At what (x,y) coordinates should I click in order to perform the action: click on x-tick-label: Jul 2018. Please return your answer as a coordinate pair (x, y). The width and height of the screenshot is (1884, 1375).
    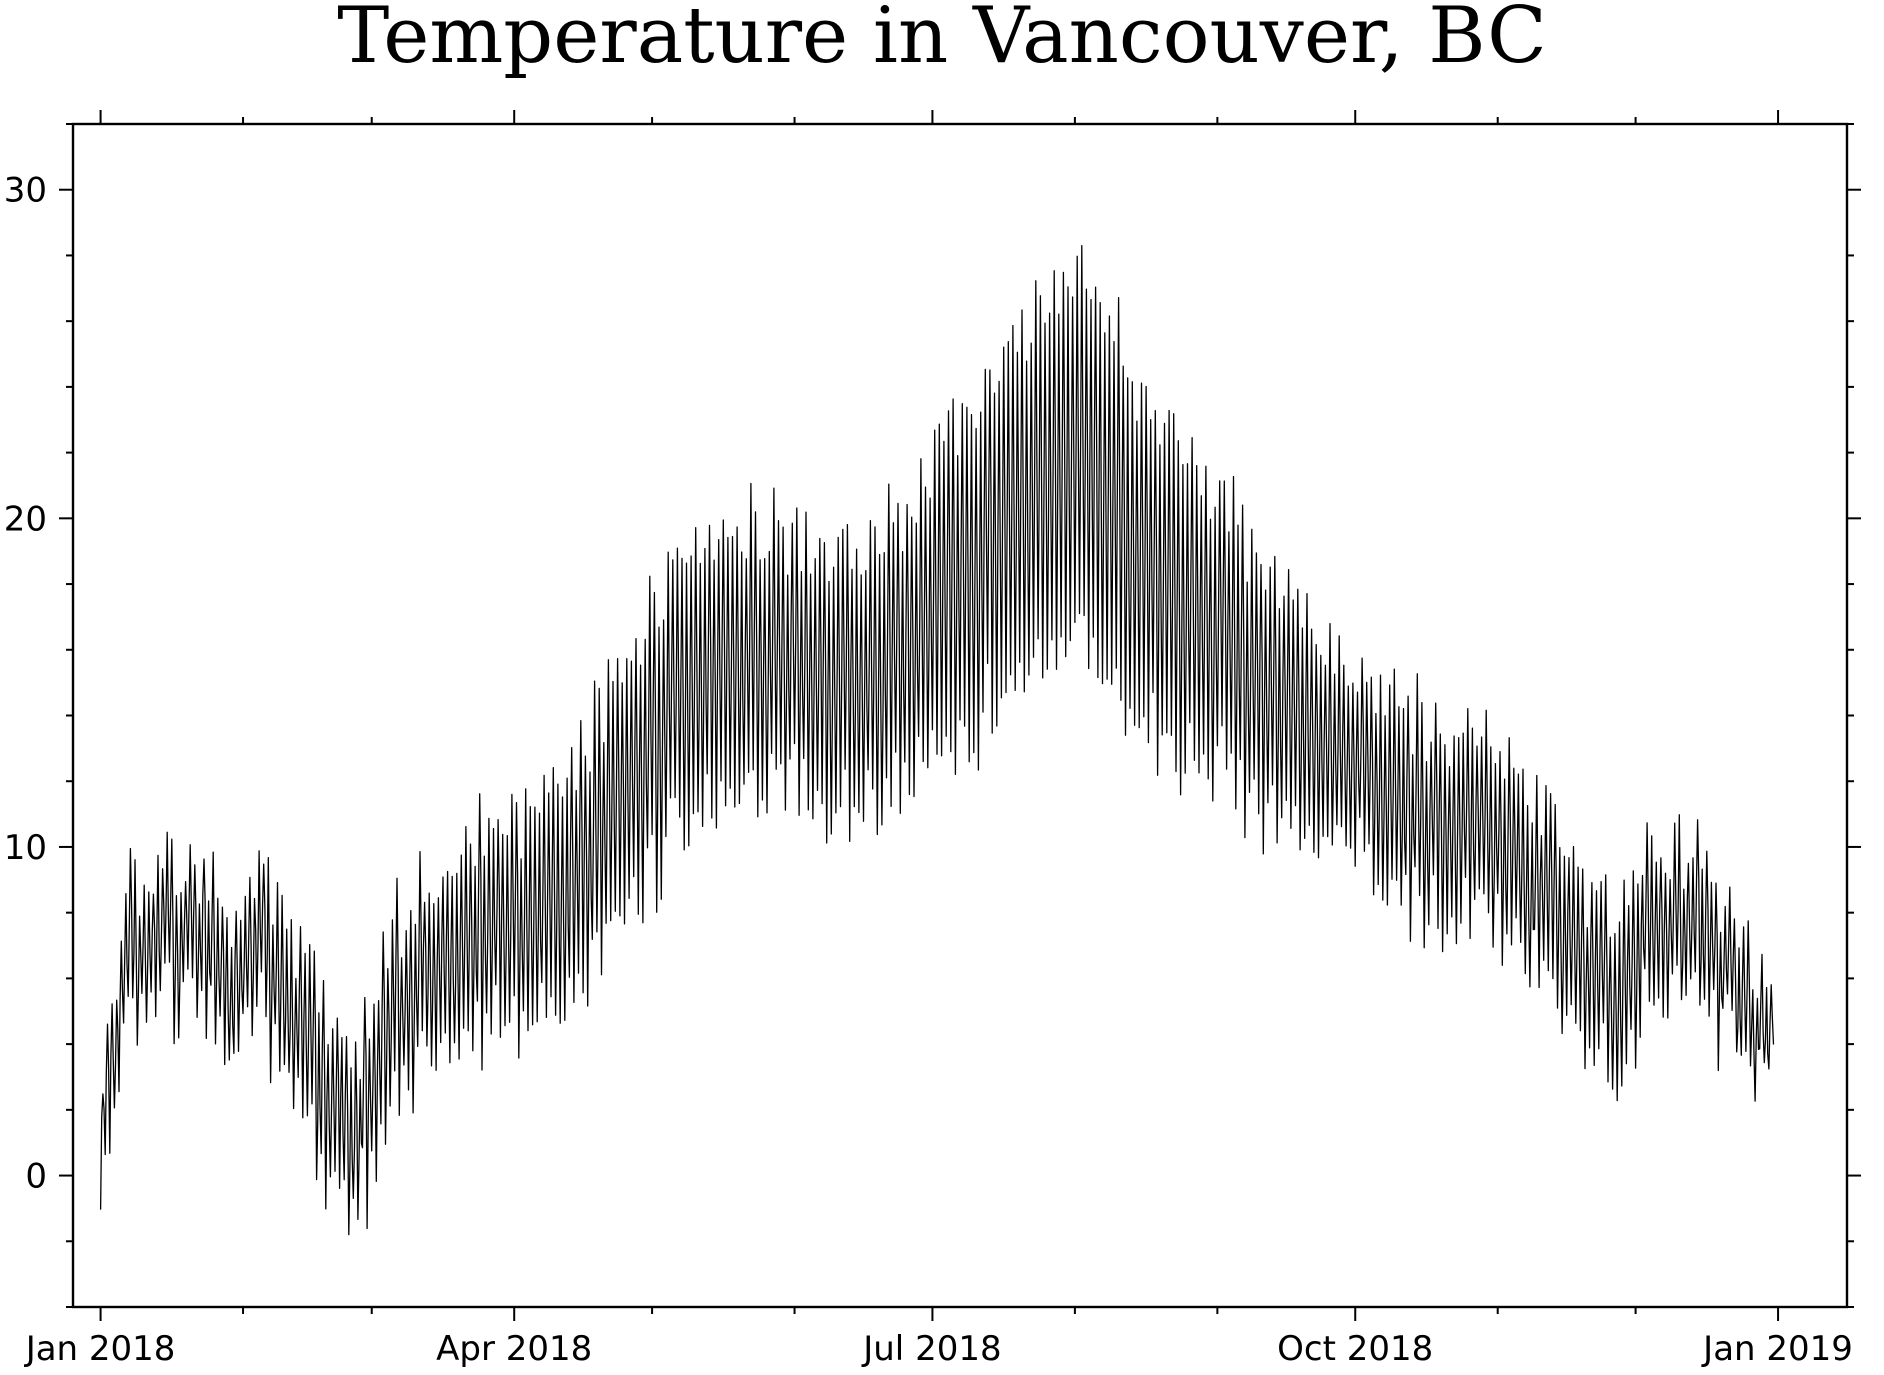
    Looking at the image, I should click on (931, 1349).